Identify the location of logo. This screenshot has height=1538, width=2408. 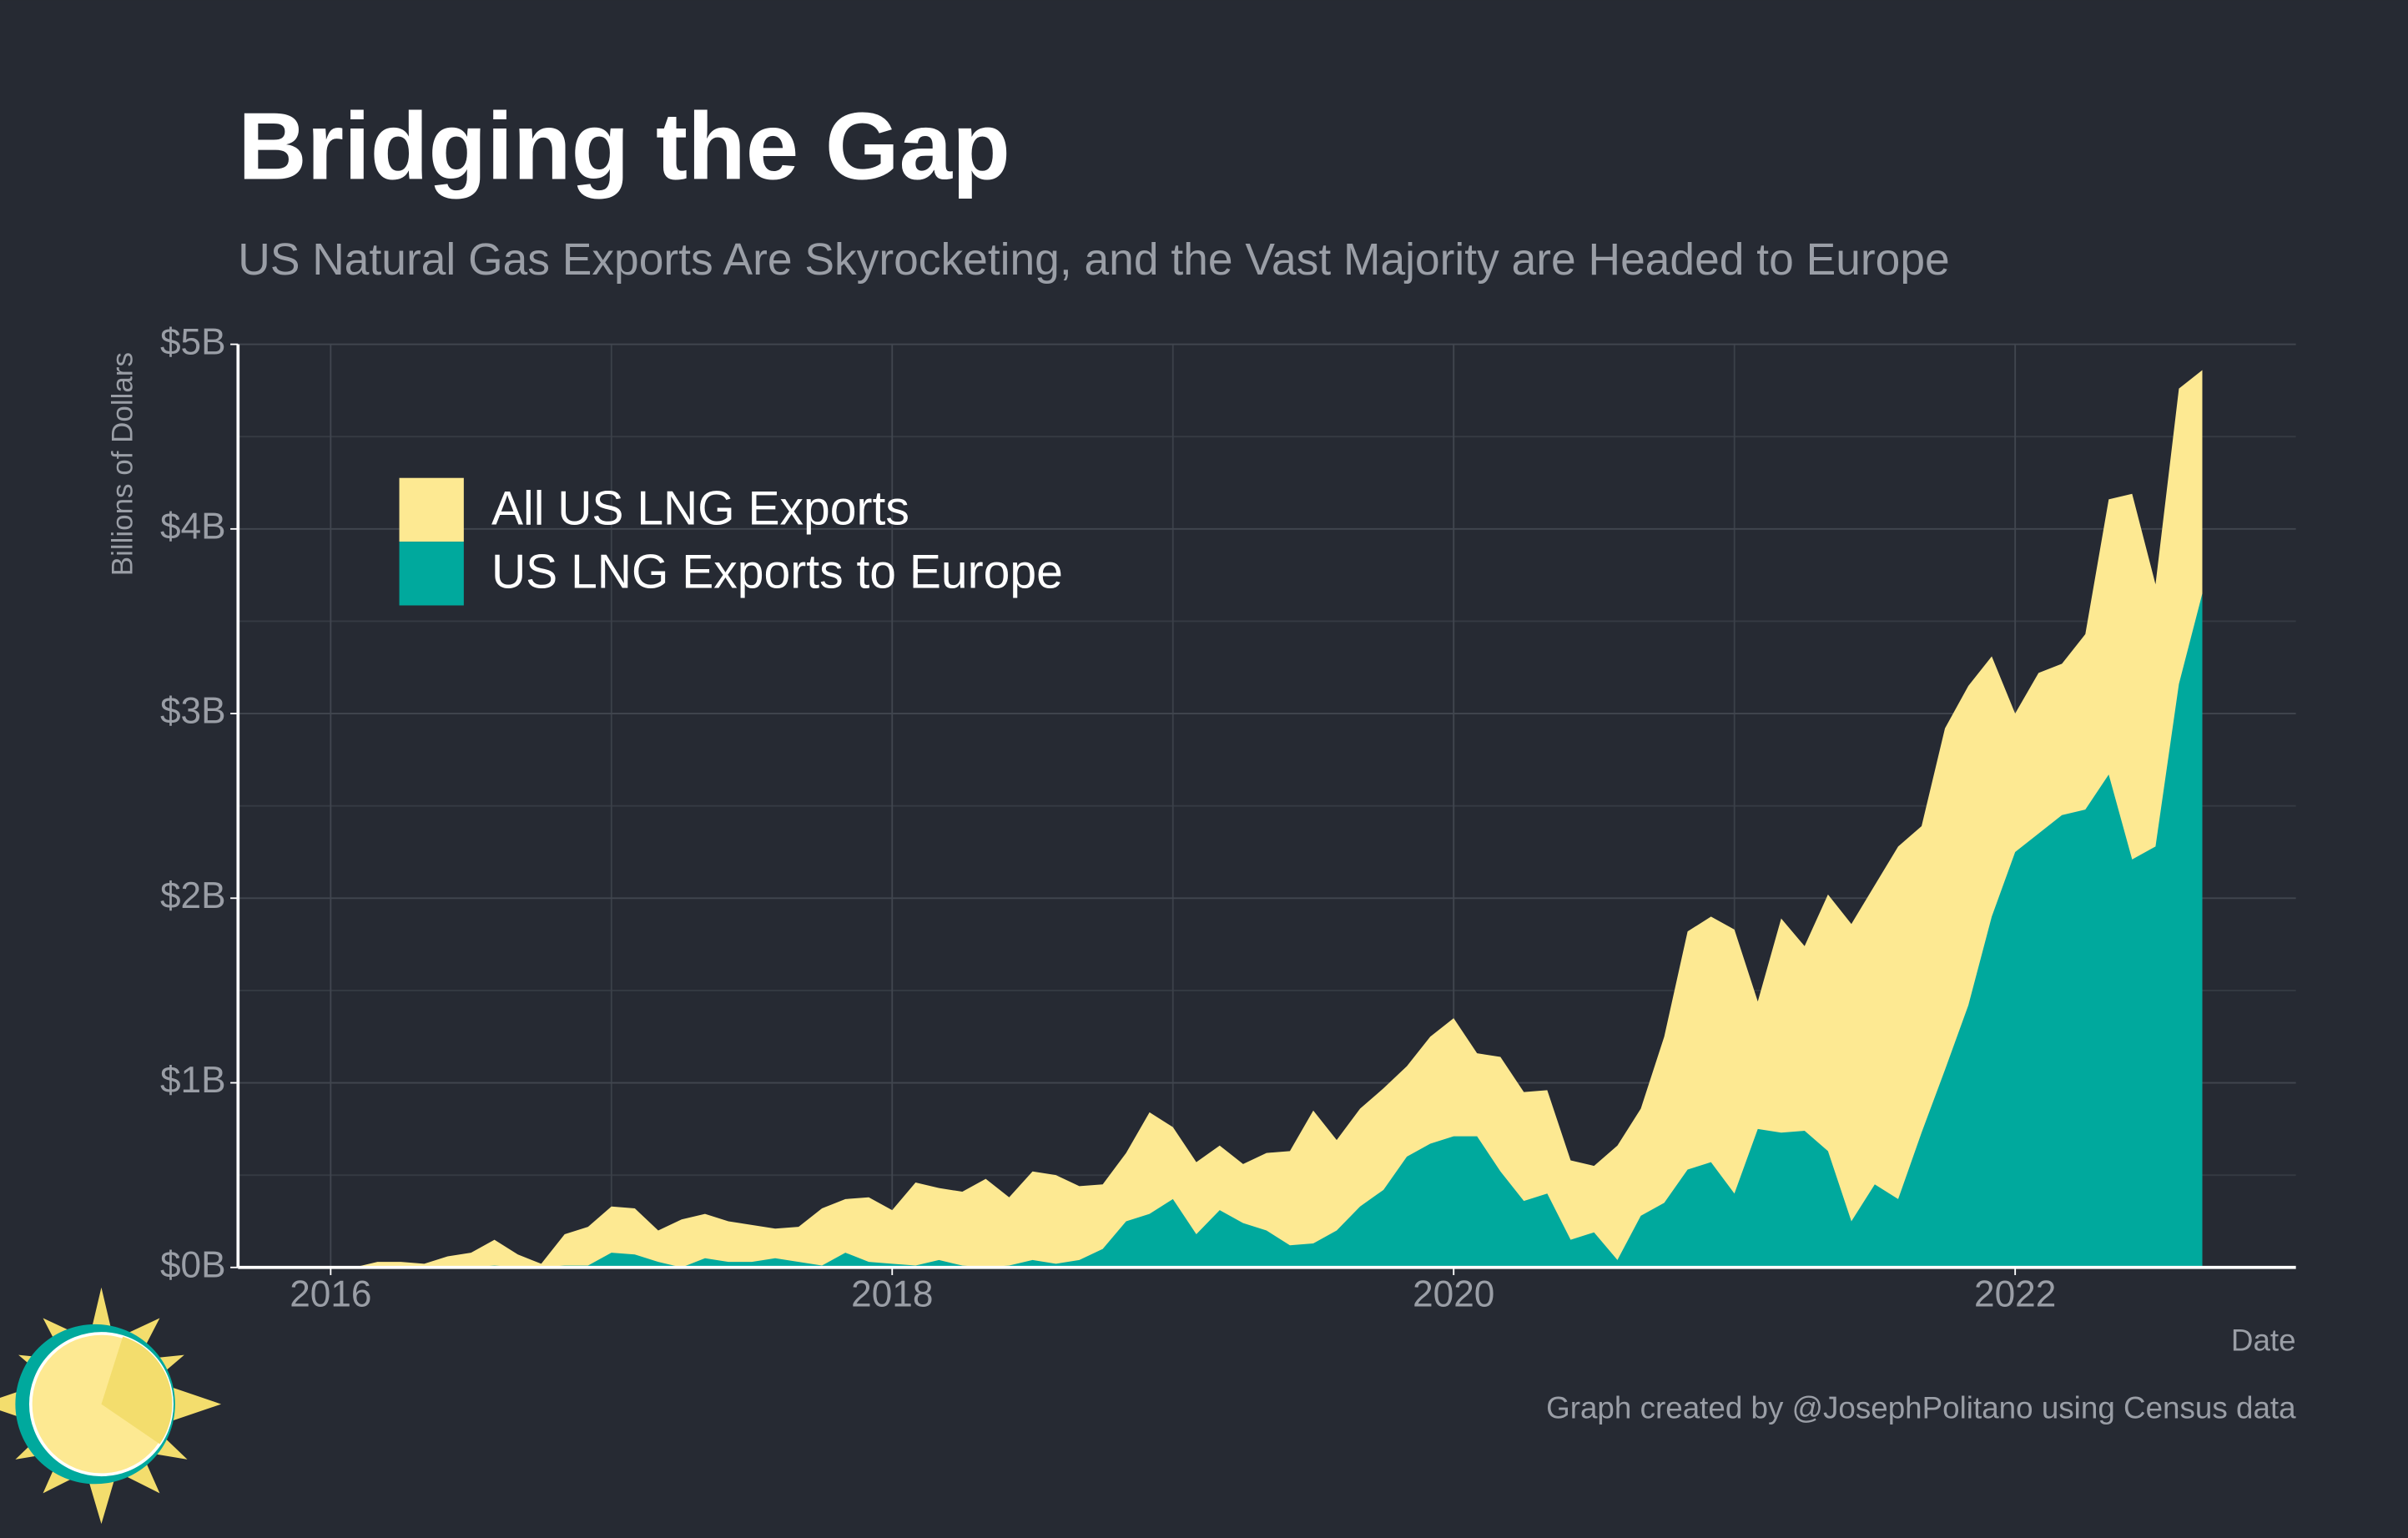
(111, 1406).